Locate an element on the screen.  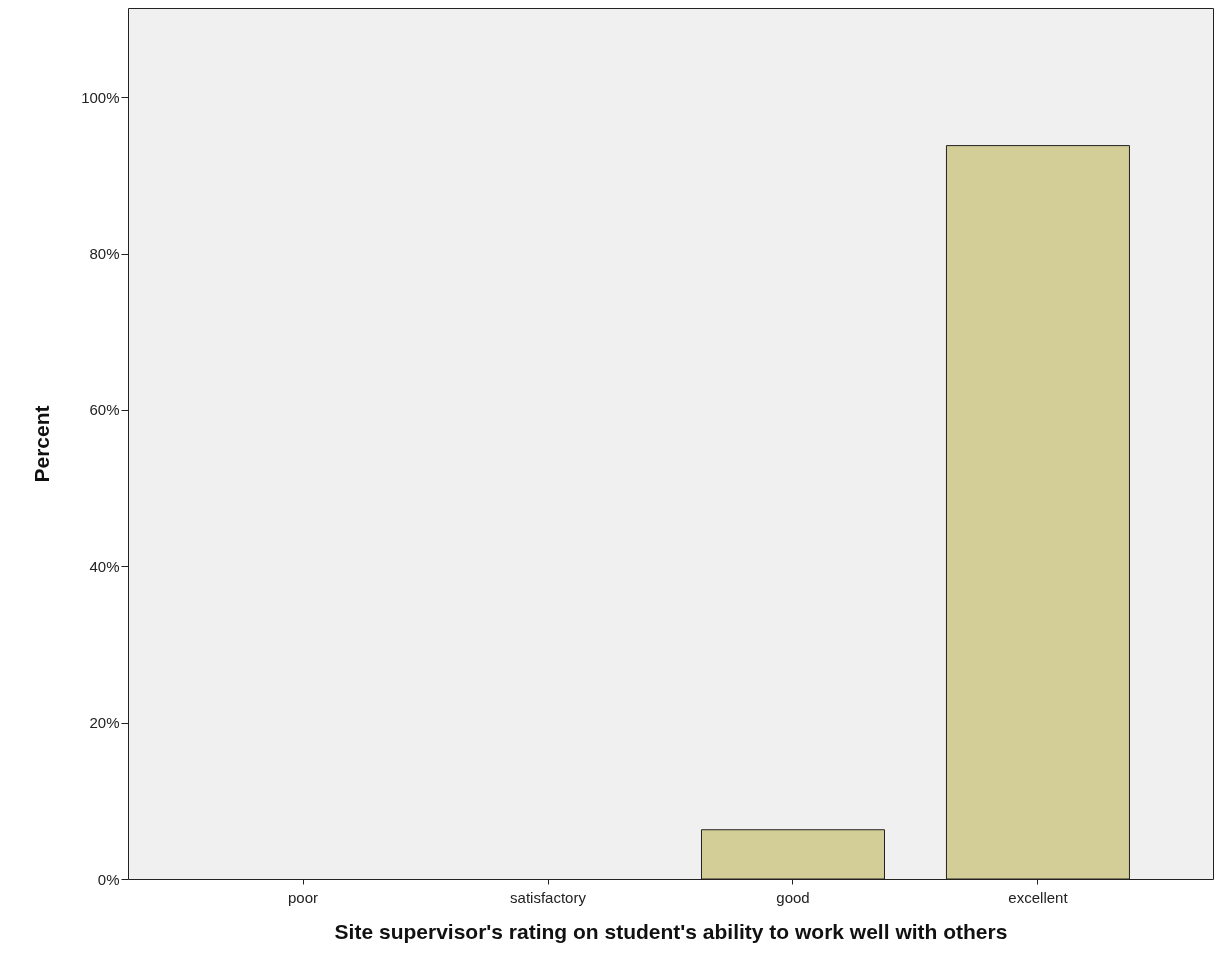
y-axis-title: Percent is located at coordinates (42, 444).